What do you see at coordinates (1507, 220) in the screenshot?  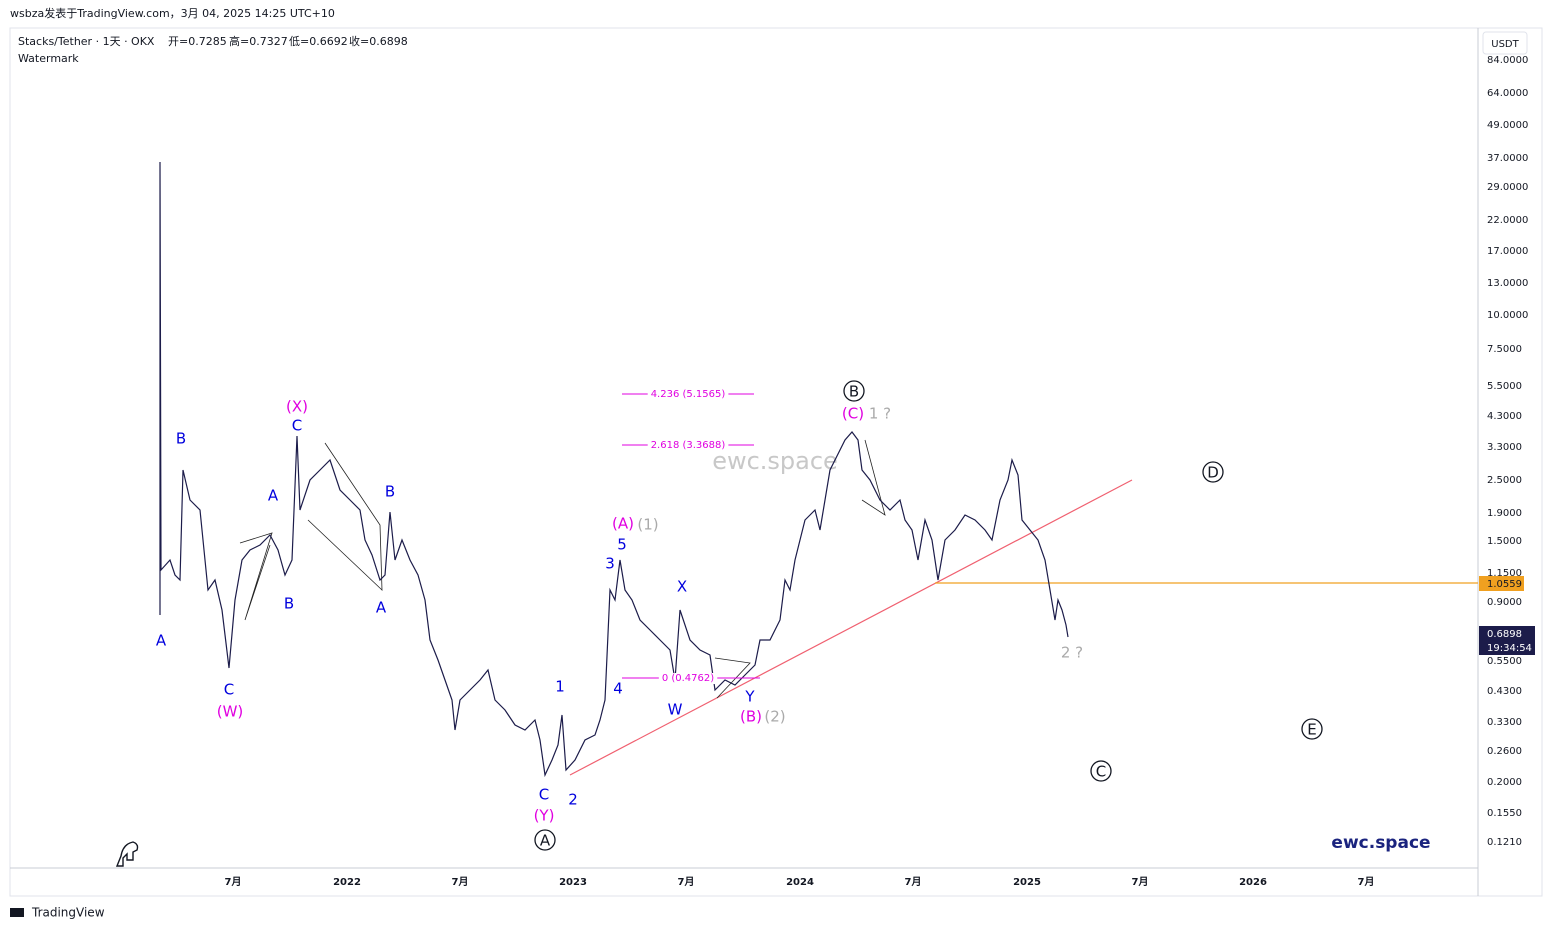 I see `price-label: 22.0000` at bounding box center [1507, 220].